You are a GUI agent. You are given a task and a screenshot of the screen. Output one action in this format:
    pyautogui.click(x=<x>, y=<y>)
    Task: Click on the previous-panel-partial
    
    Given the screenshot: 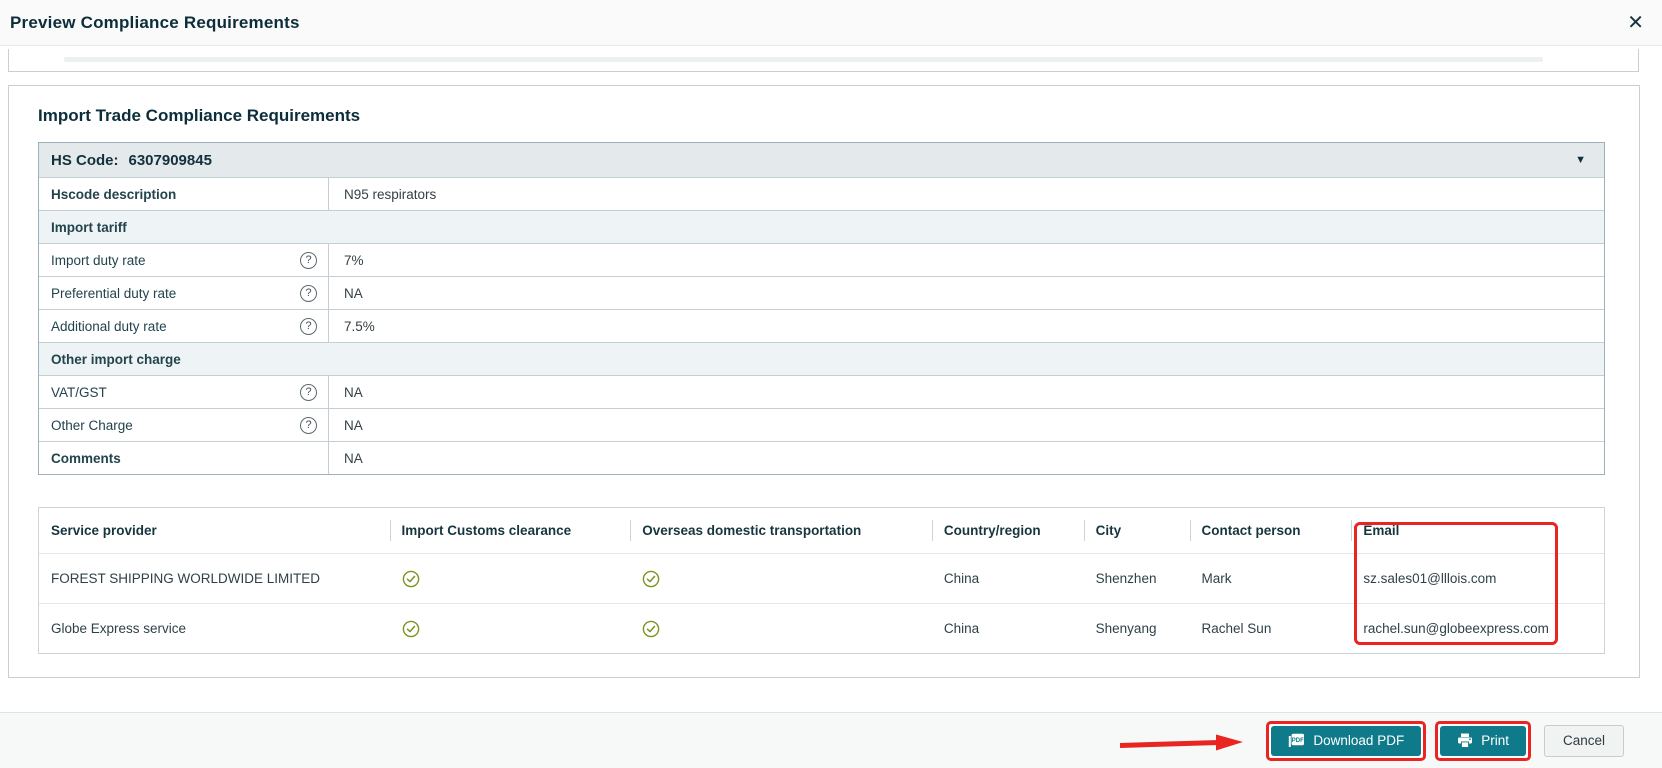 What is the action you would take?
    pyautogui.click(x=823, y=60)
    